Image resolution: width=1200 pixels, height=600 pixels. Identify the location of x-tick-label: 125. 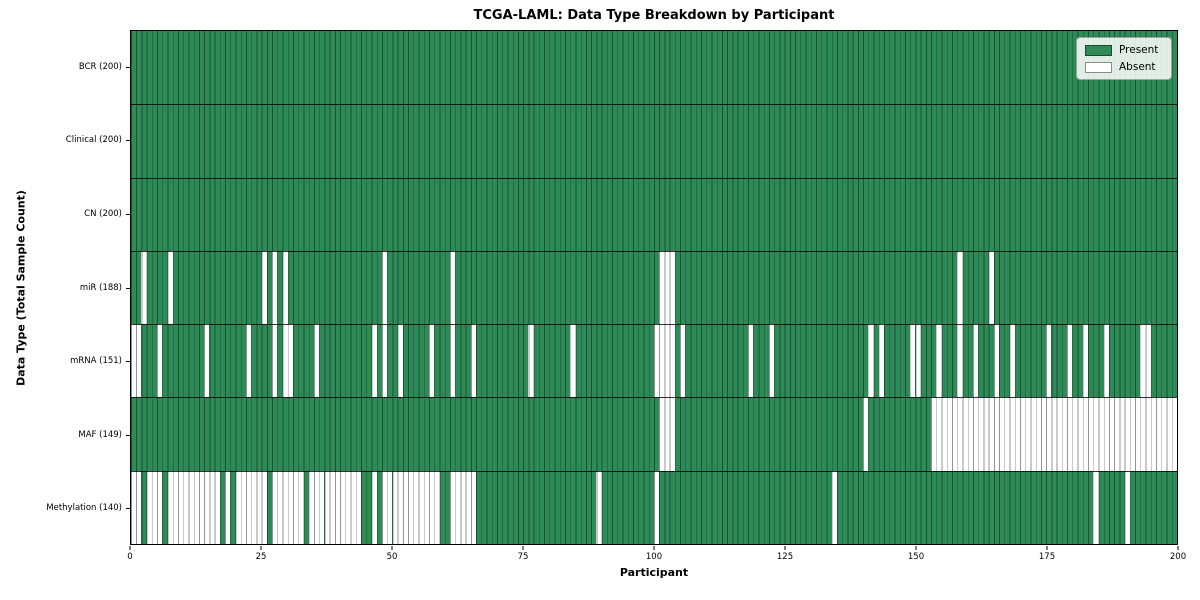
(785, 557).